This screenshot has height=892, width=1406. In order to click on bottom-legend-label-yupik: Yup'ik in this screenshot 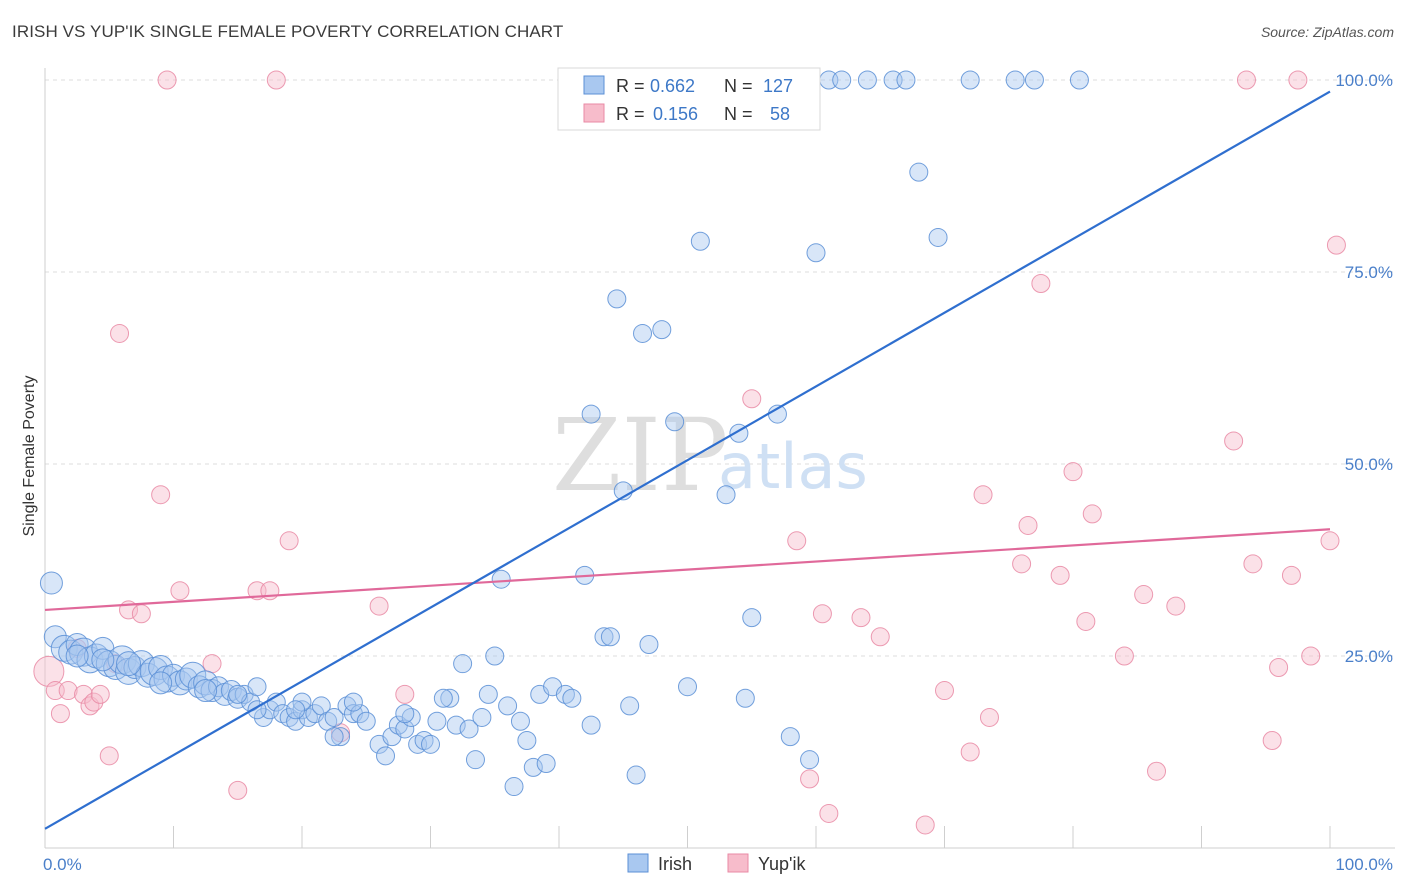, I will do `click(782, 864)`.